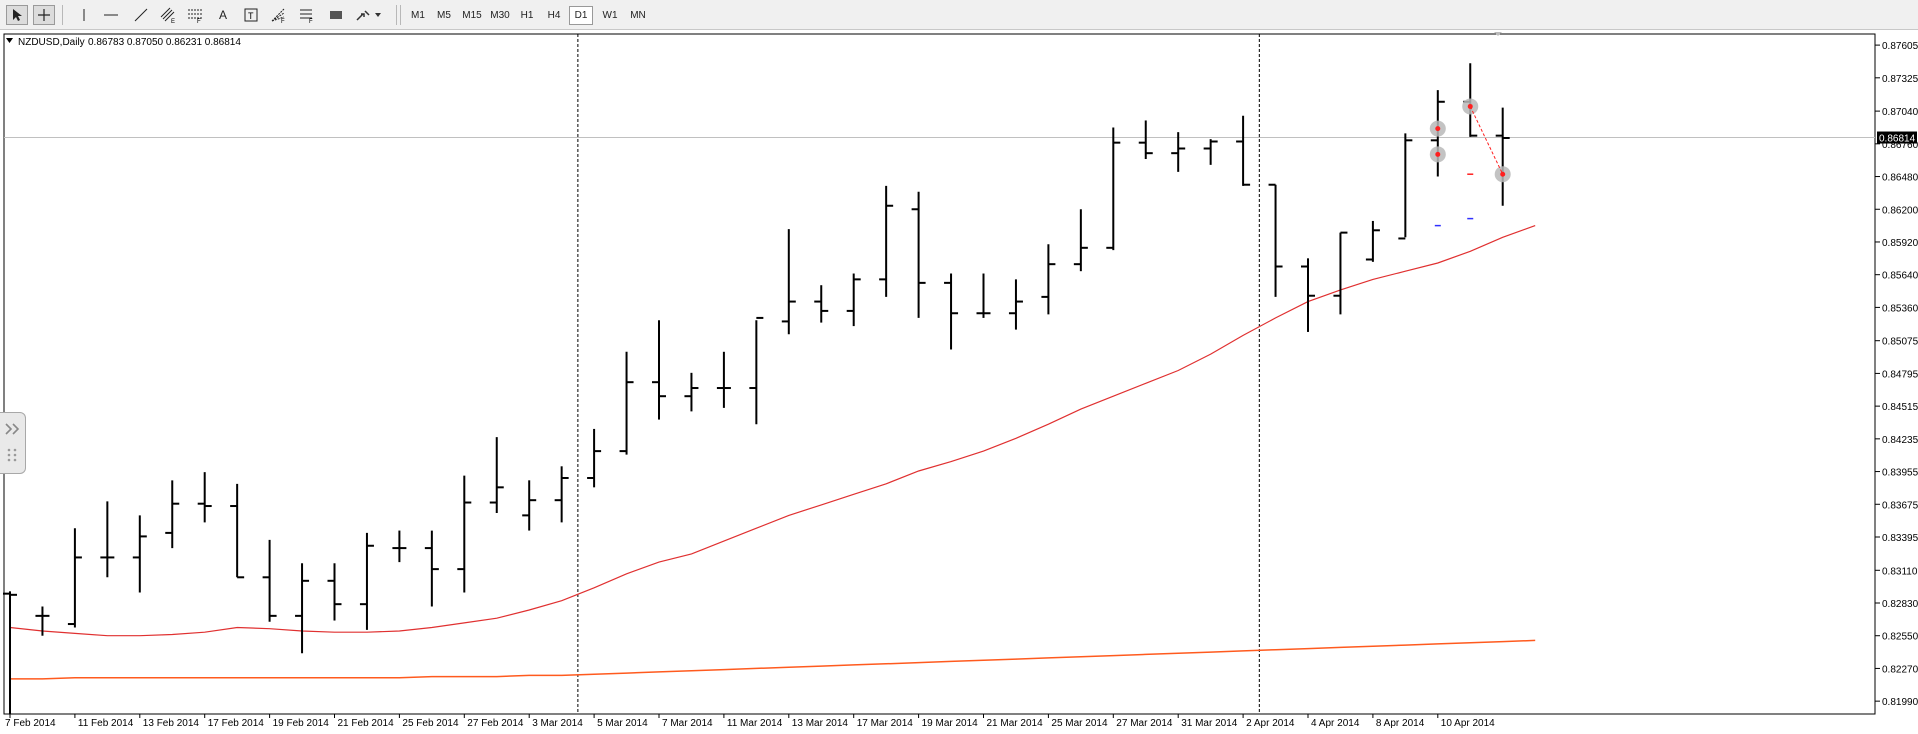  What do you see at coordinates (1438, 154) in the screenshot?
I see `signal-dot` at bounding box center [1438, 154].